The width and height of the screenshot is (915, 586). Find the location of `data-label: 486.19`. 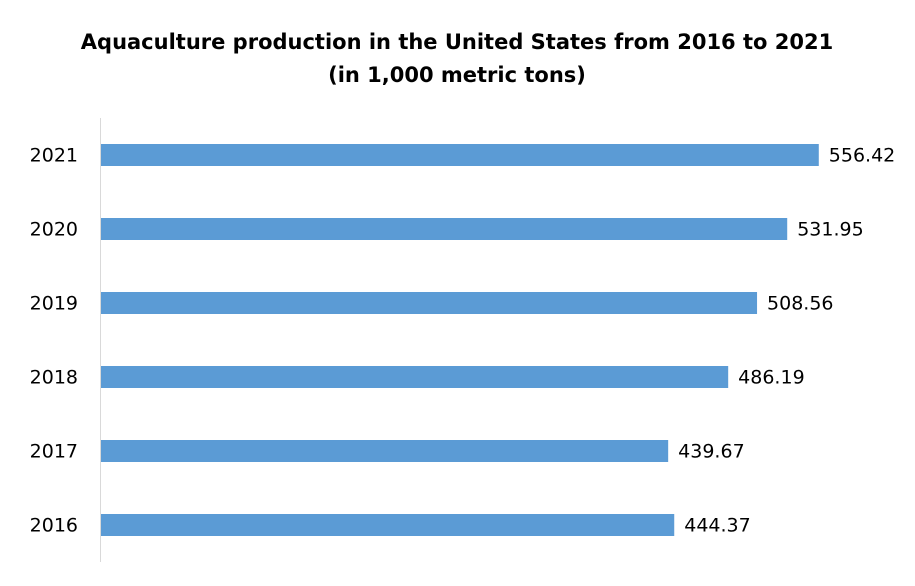

data-label: 486.19 is located at coordinates (771, 378).